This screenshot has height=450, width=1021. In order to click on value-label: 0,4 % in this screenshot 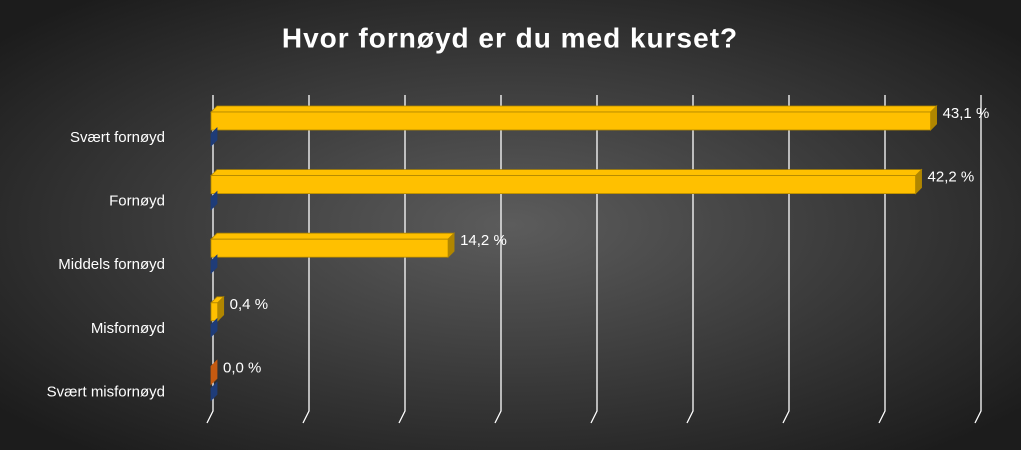, I will do `click(249, 304)`.